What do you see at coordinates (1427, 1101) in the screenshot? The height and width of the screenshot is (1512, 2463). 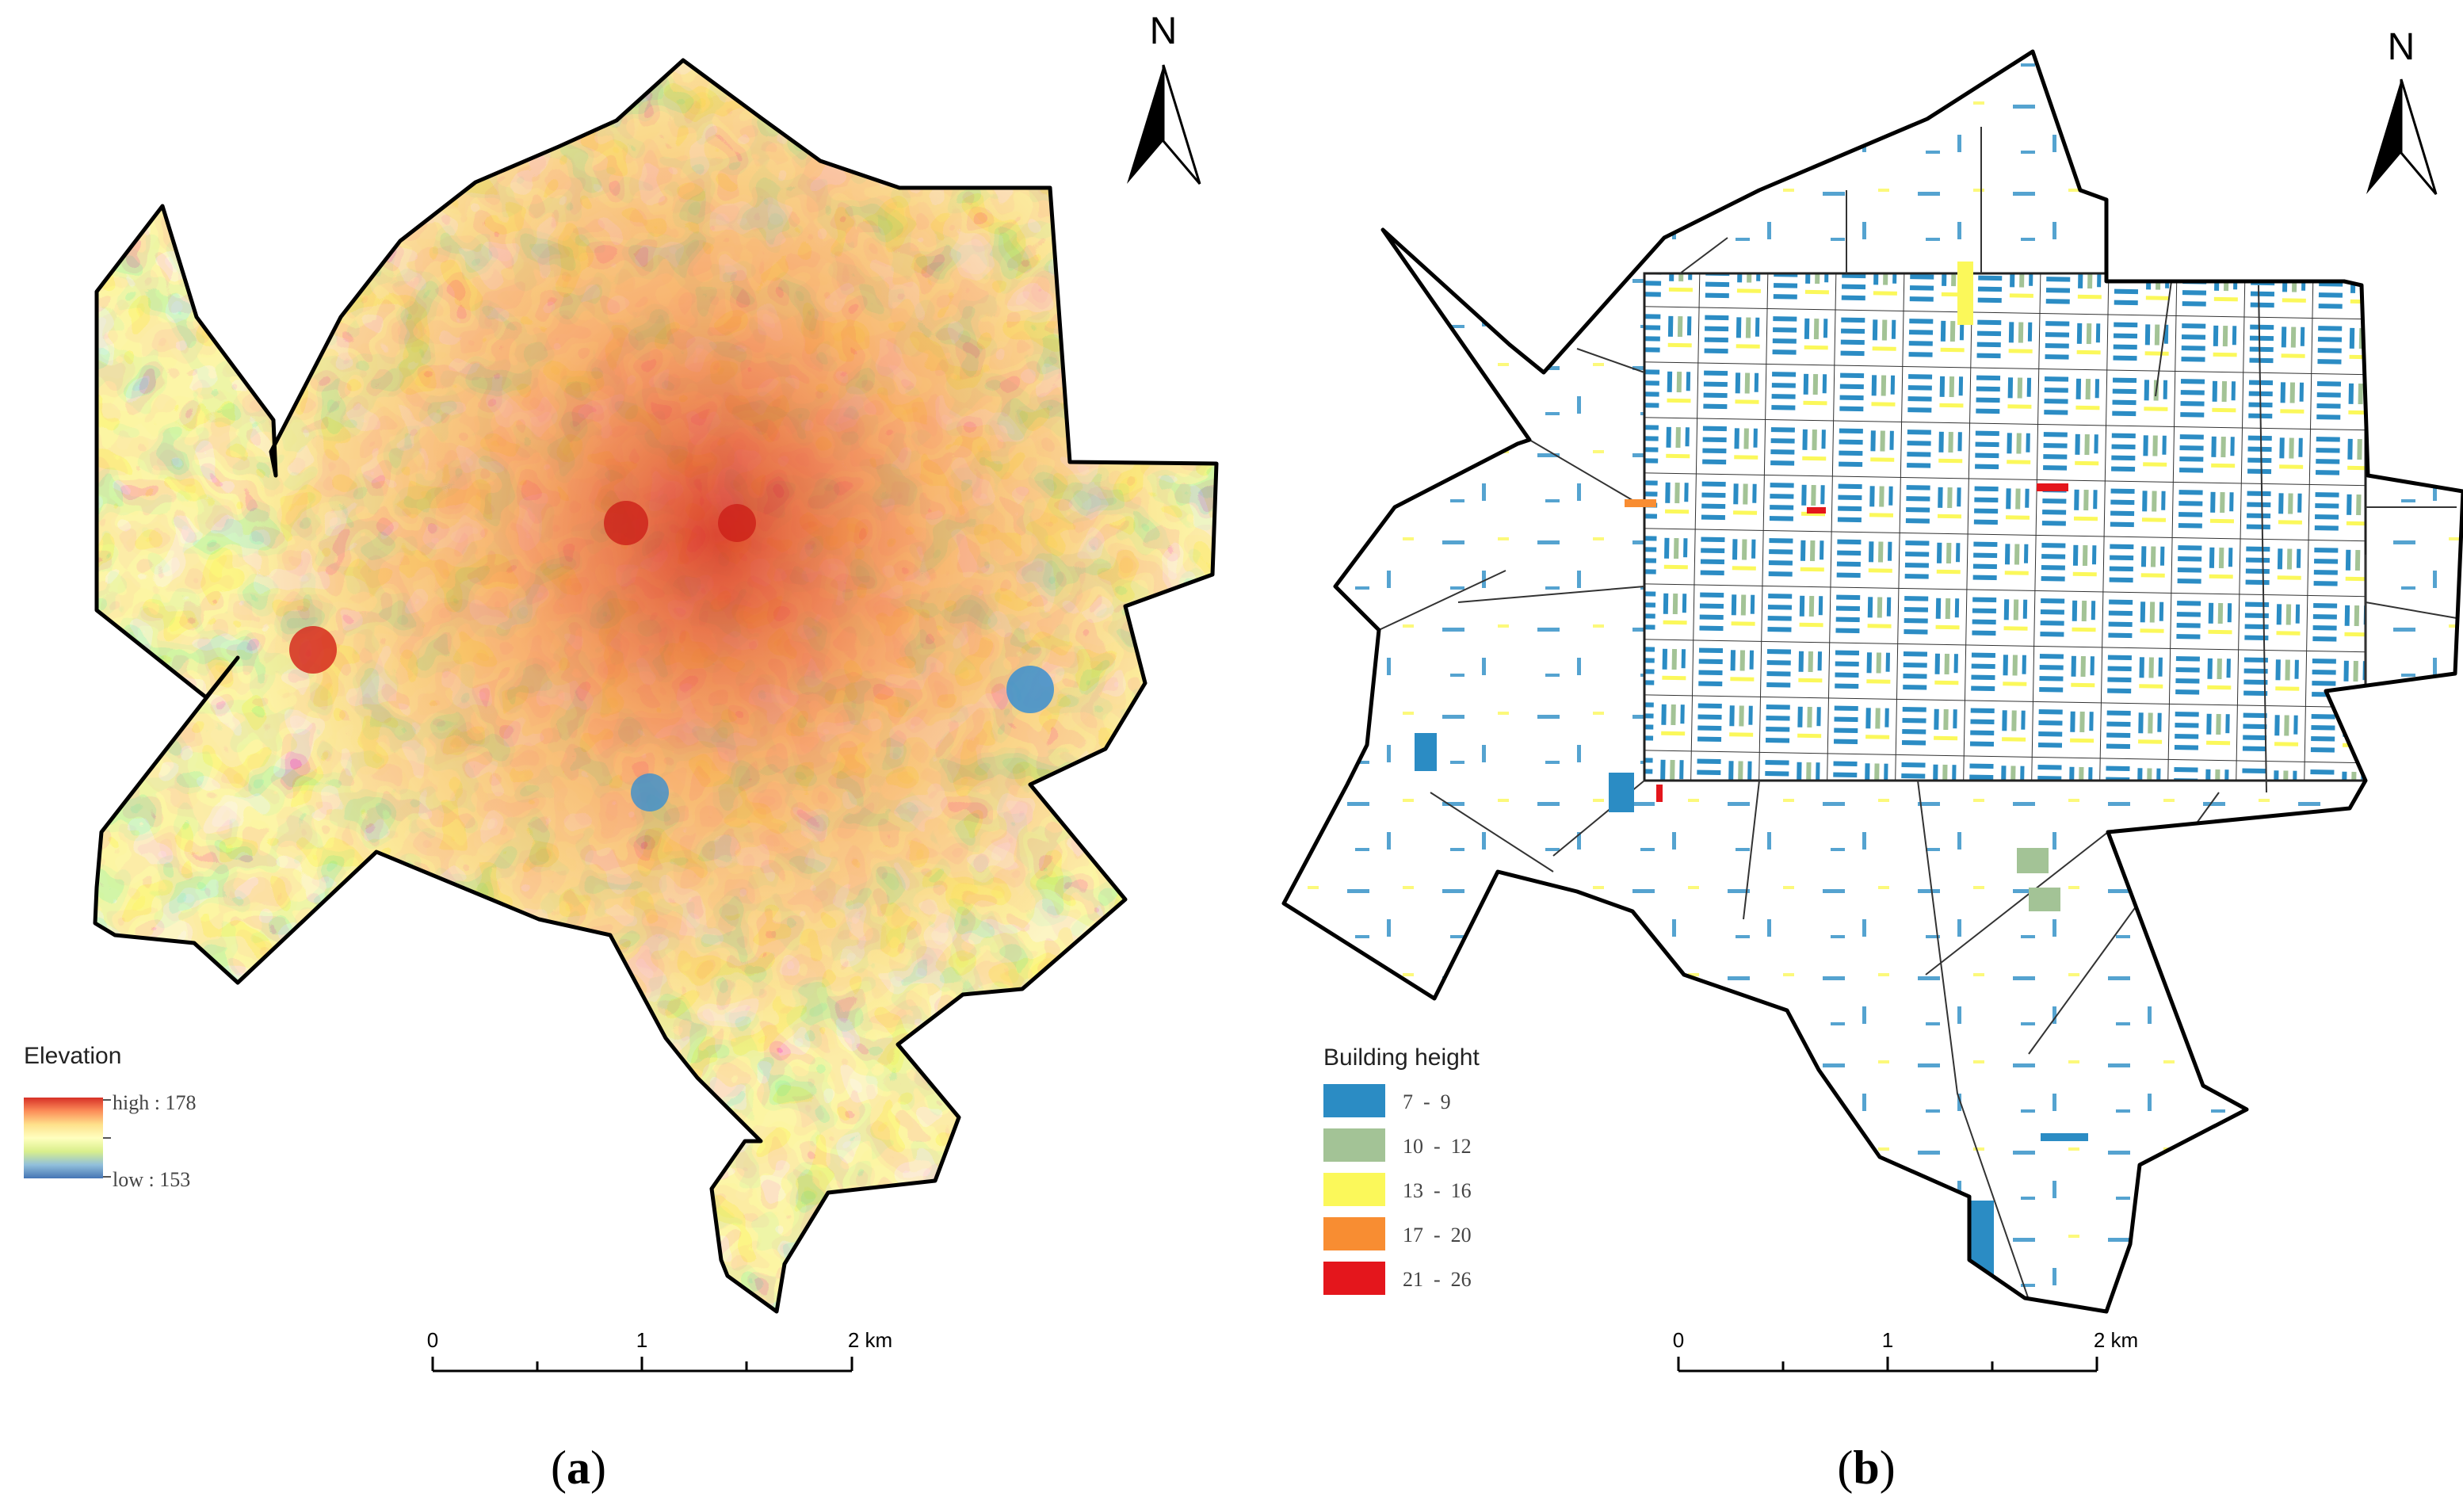 I see `legend-class-label-0: 7 - 9` at bounding box center [1427, 1101].